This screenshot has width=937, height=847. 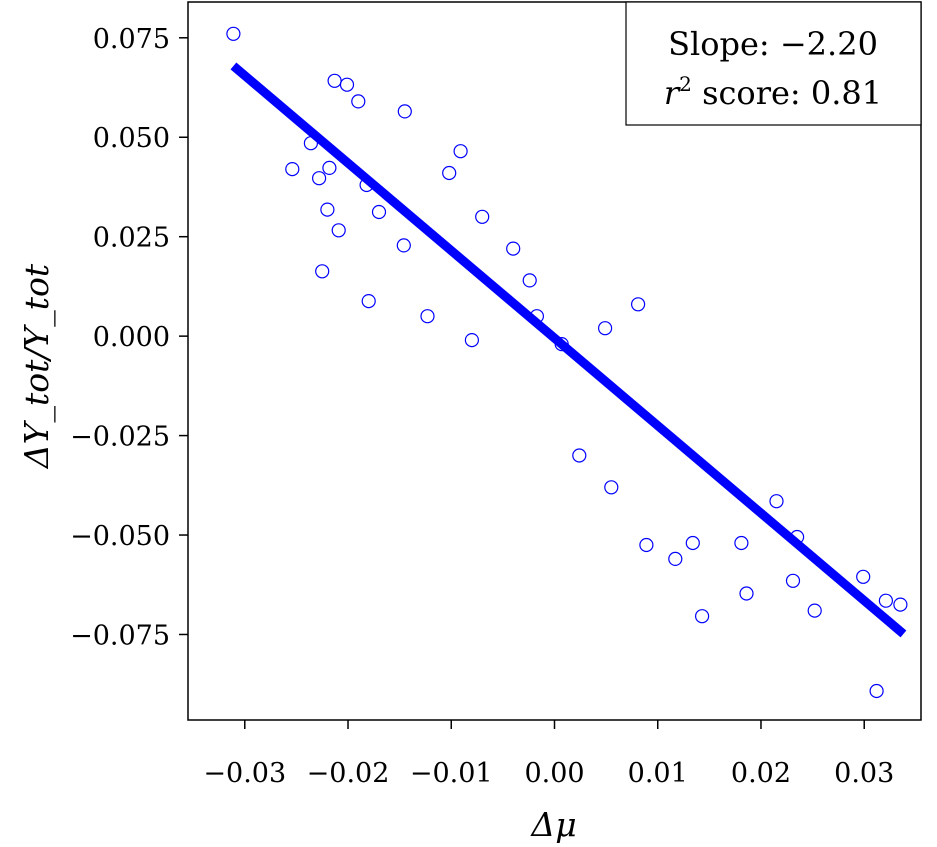 I want to click on y-tick-label: 0.075, so click(x=131, y=39).